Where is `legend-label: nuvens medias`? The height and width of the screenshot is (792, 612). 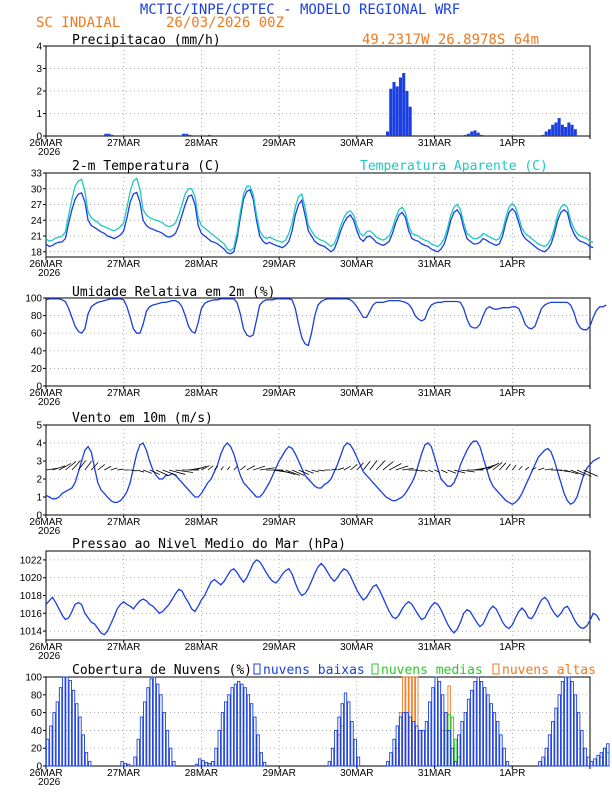 legend-label: nuvens medias is located at coordinates (432, 670).